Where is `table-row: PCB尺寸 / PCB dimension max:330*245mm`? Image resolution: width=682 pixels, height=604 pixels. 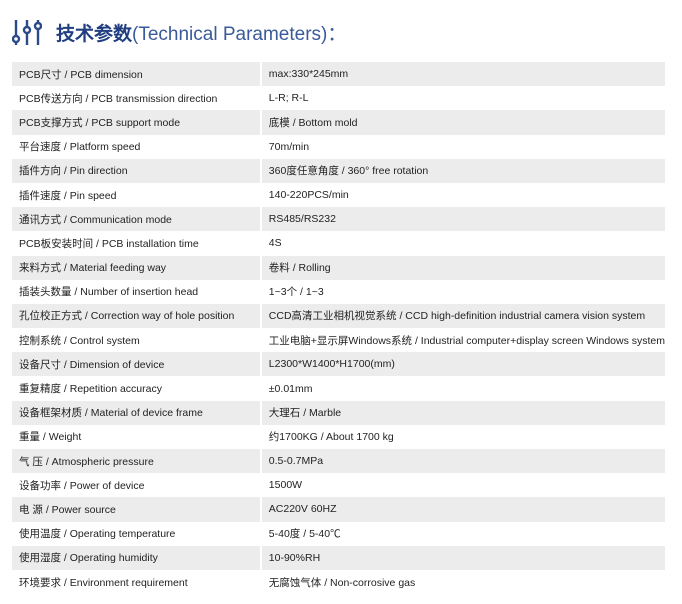 table-row: PCB尺寸 / PCB dimension max:330*245mm is located at coordinates (338, 74).